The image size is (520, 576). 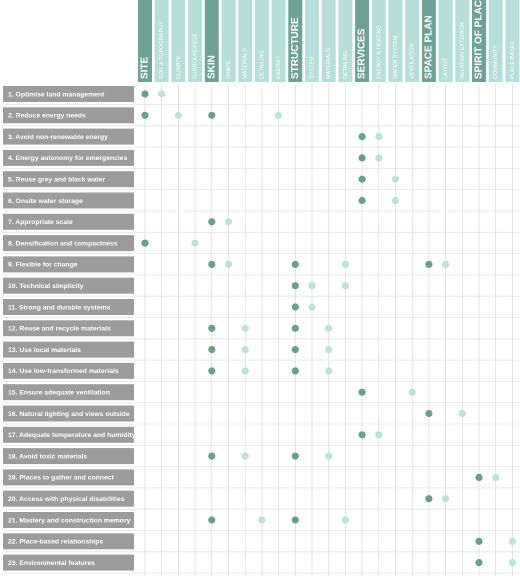 I want to click on column-label: SOIL & TOPOGRAPHY, so click(x=162, y=50).